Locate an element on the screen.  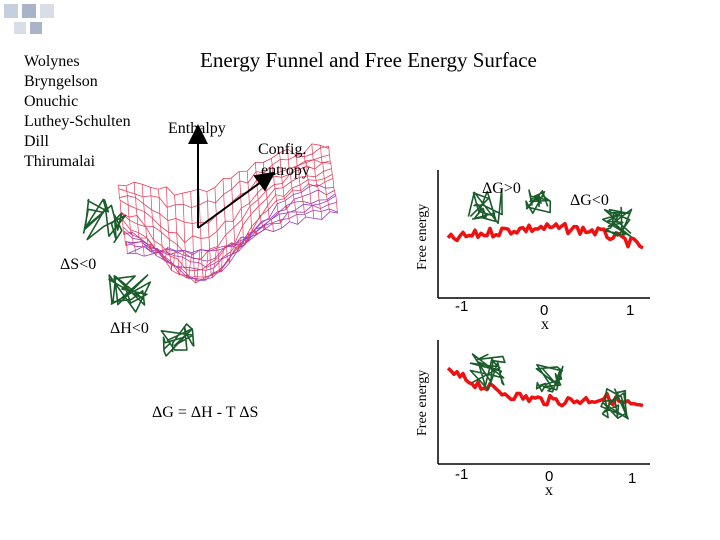
author-name: Wolynes is located at coordinates (52, 61).